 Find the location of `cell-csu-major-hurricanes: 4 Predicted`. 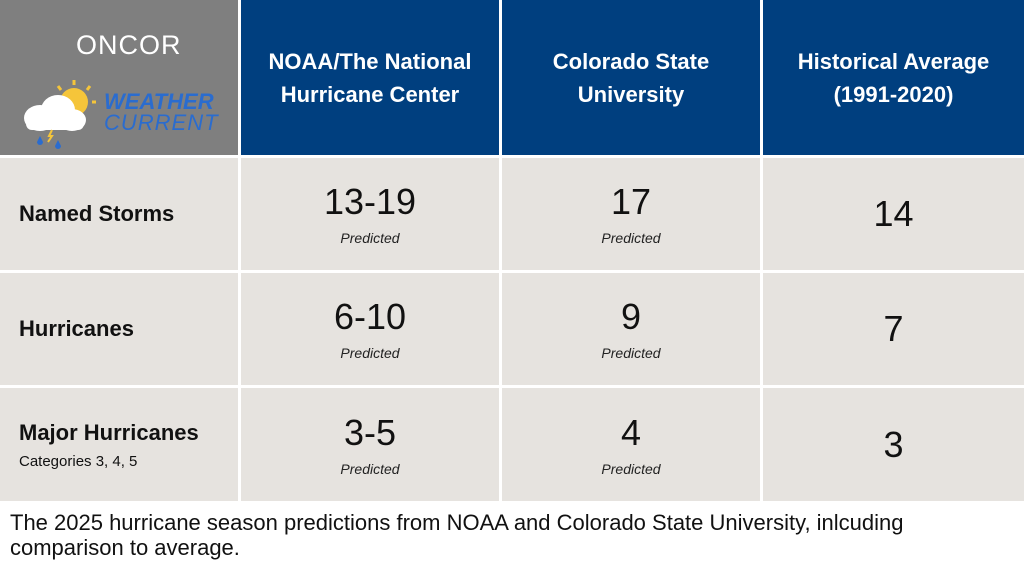

cell-csu-major-hurricanes: 4 Predicted is located at coordinates (632, 446).